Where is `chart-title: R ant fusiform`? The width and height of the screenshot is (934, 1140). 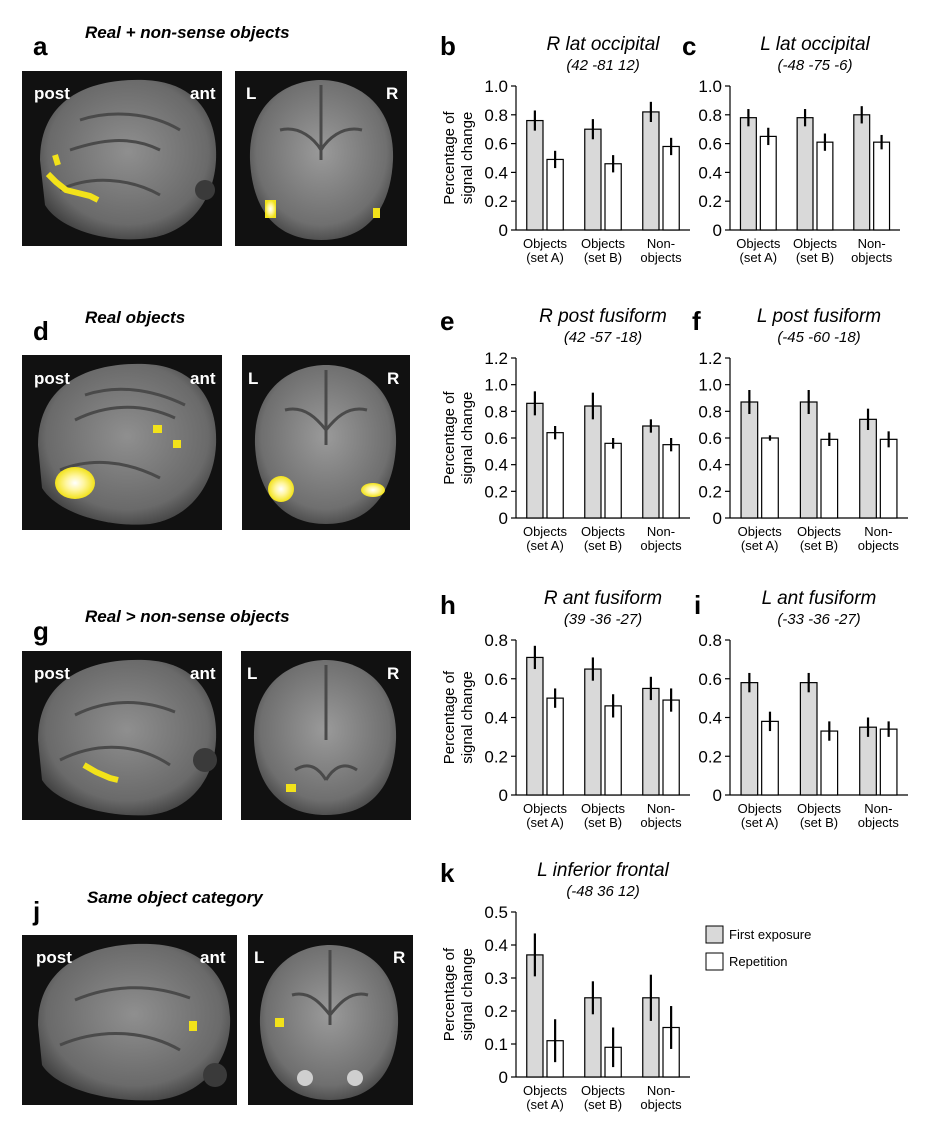 chart-title: R ant fusiform is located at coordinates (603, 598).